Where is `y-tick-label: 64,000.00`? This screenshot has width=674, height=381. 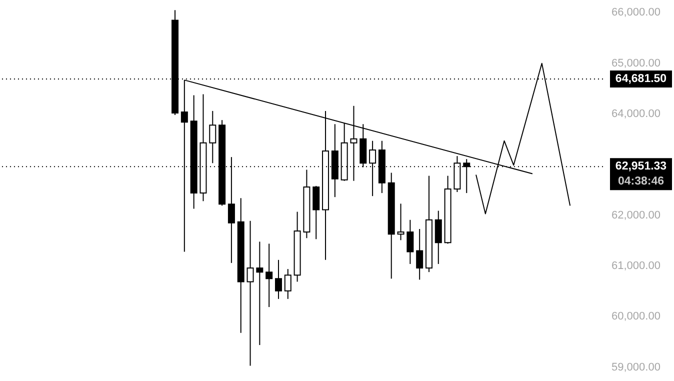 y-tick-label: 64,000.00 is located at coordinates (636, 114).